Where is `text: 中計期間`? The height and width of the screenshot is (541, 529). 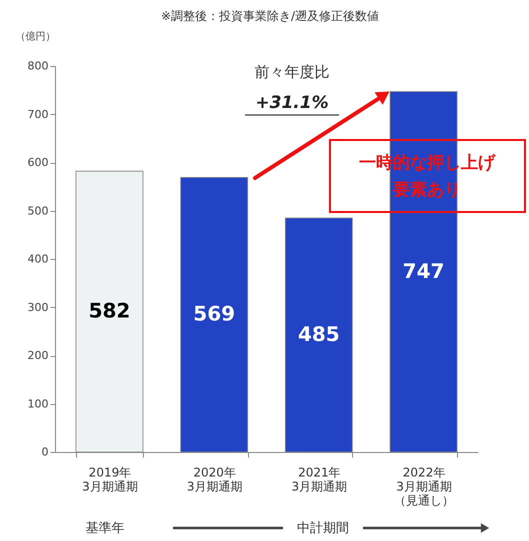
text: 中計期間 is located at coordinates (323, 528).